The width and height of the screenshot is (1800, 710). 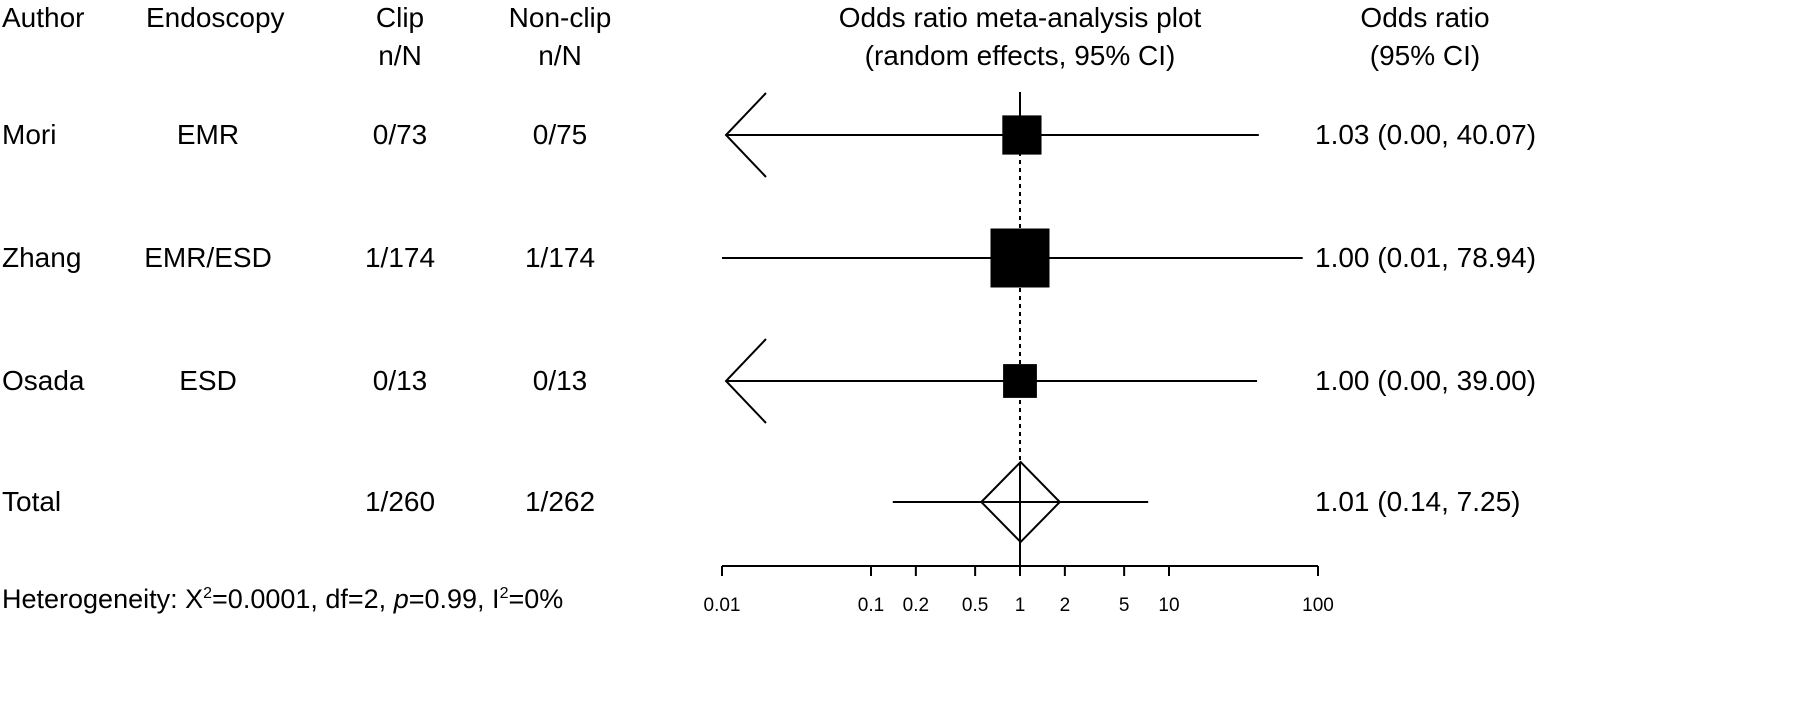 I want to click on header-clip-line1: Clip, so click(x=400, y=17).